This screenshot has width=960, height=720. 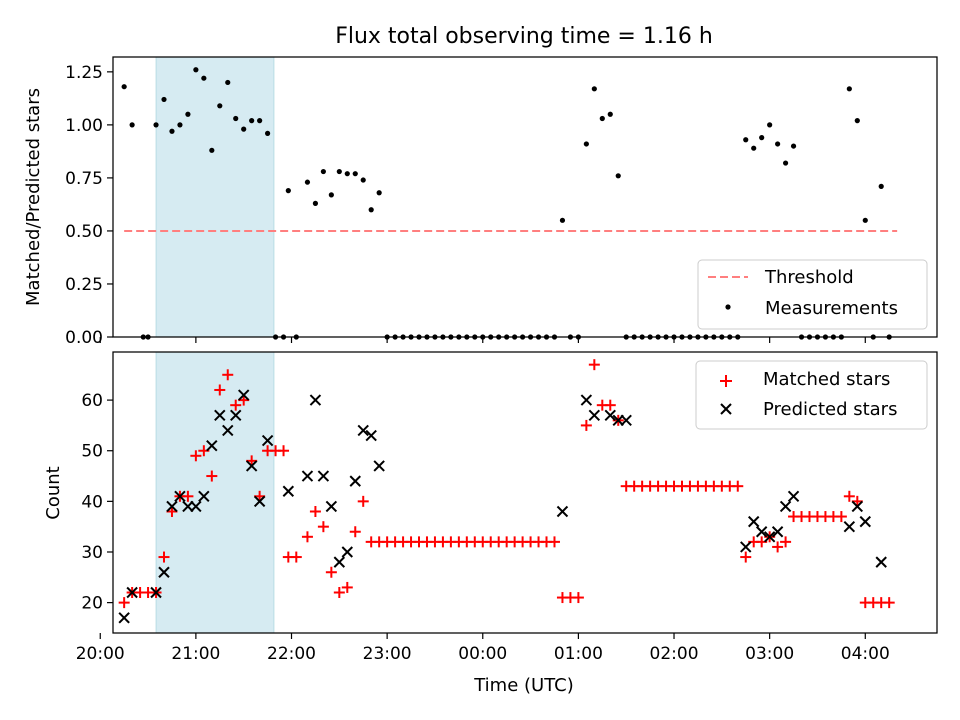 What do you see at coordinates (831, 308) in the screenshot?
I see `measurements-legend-label: Measurements` at bounding box center [831, 308].